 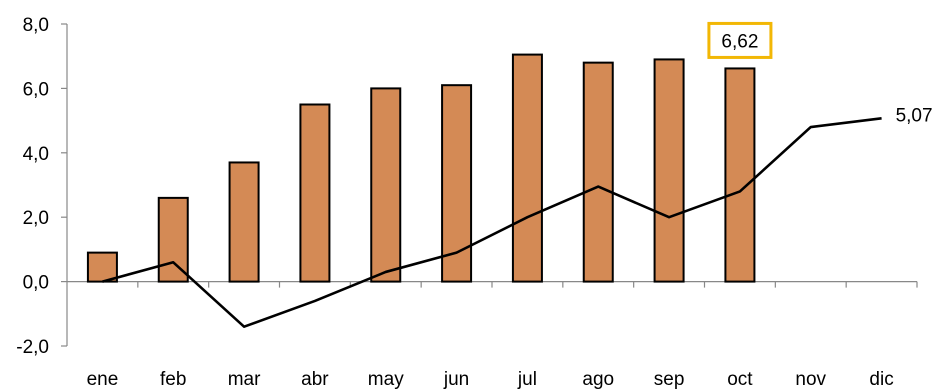 I want to click on y-tick-label: 6,0, so click(x=36, y=89).